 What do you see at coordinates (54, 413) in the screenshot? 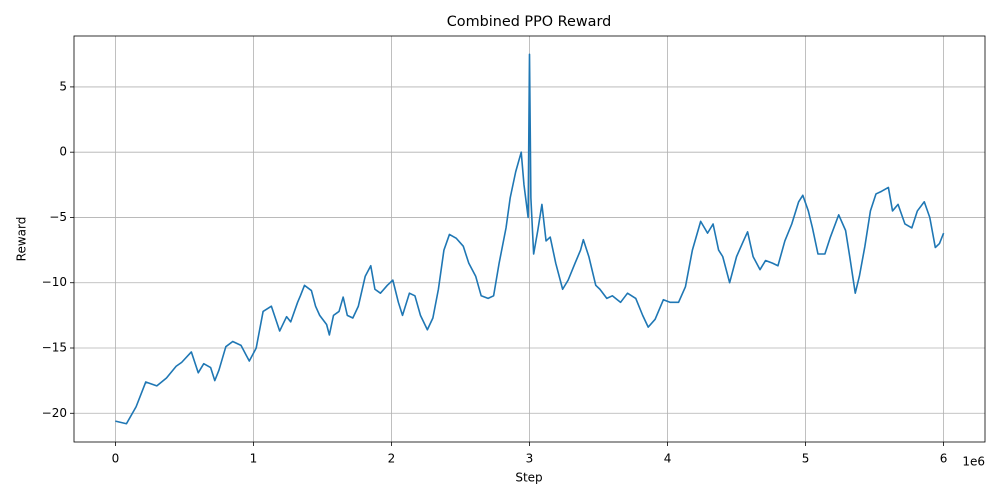
I see `y-tick-label: −20` at bounding box center [54, 413].